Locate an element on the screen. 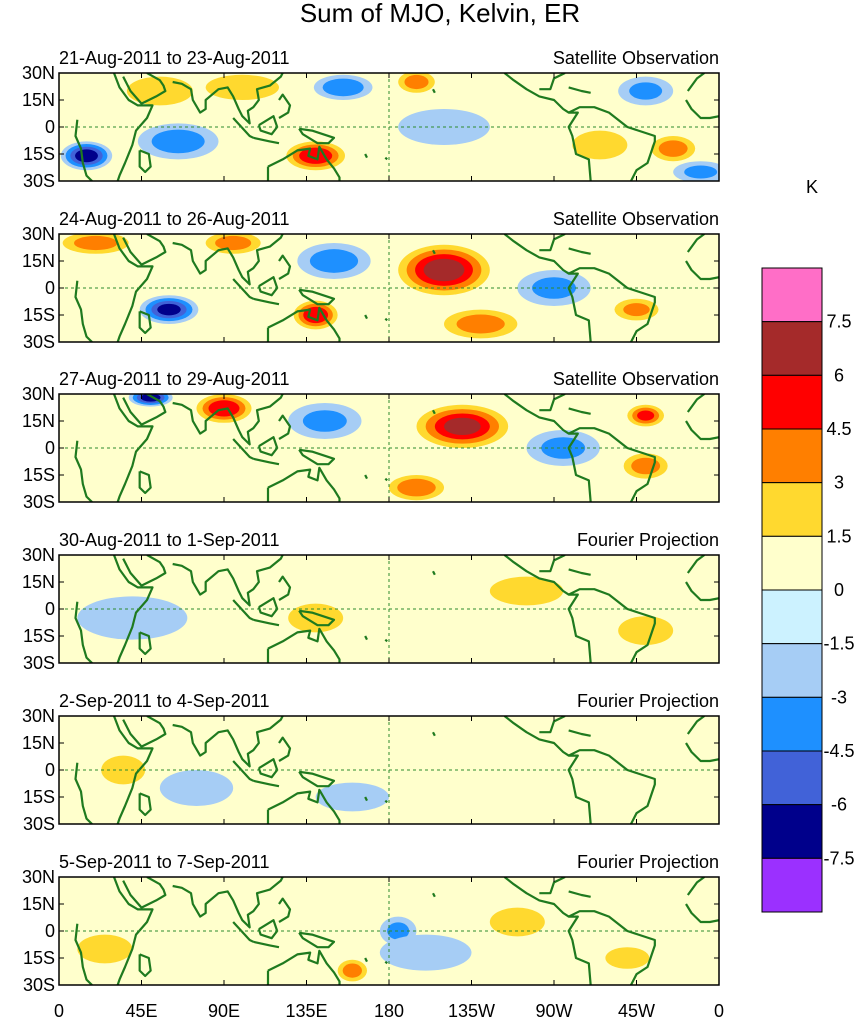 This screenshot has width=862, height=1022. y-tick-label: 0 is located at coordinates (50, 931).